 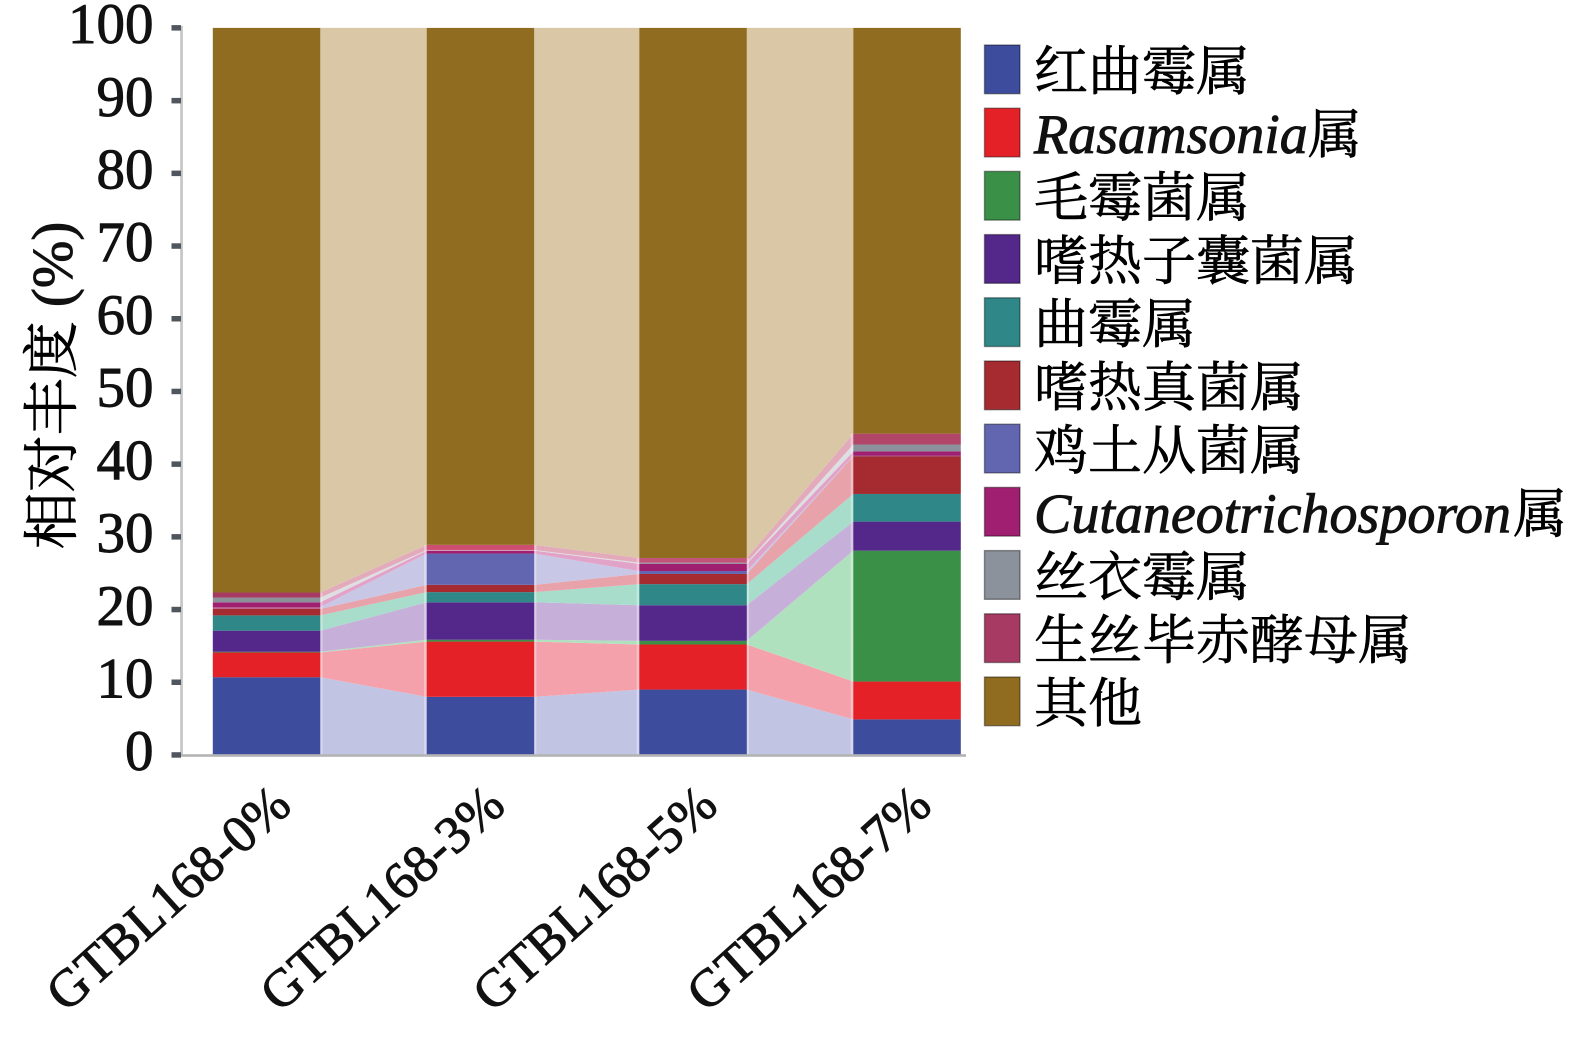 I want to click on svg-text: 60, so click(x=125, y=315).